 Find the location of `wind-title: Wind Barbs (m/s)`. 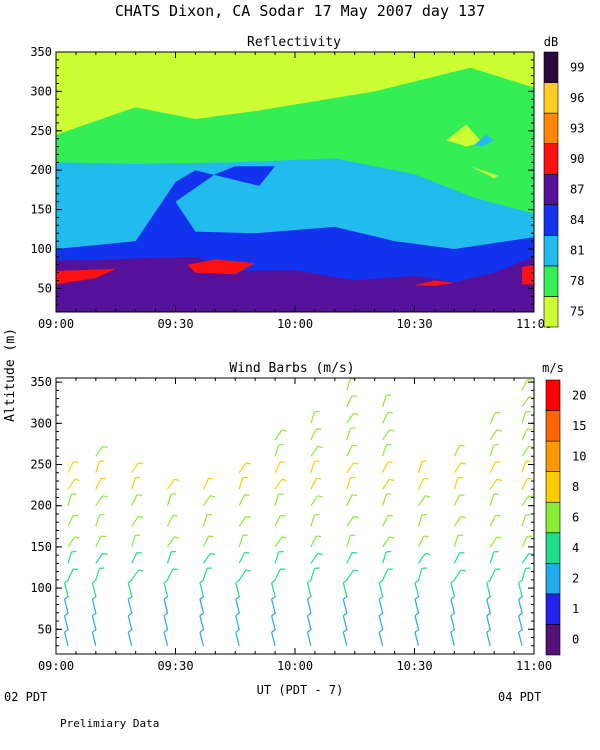

wind-title: Wind Barbs (m/s) is located at coordinates (291, 368).